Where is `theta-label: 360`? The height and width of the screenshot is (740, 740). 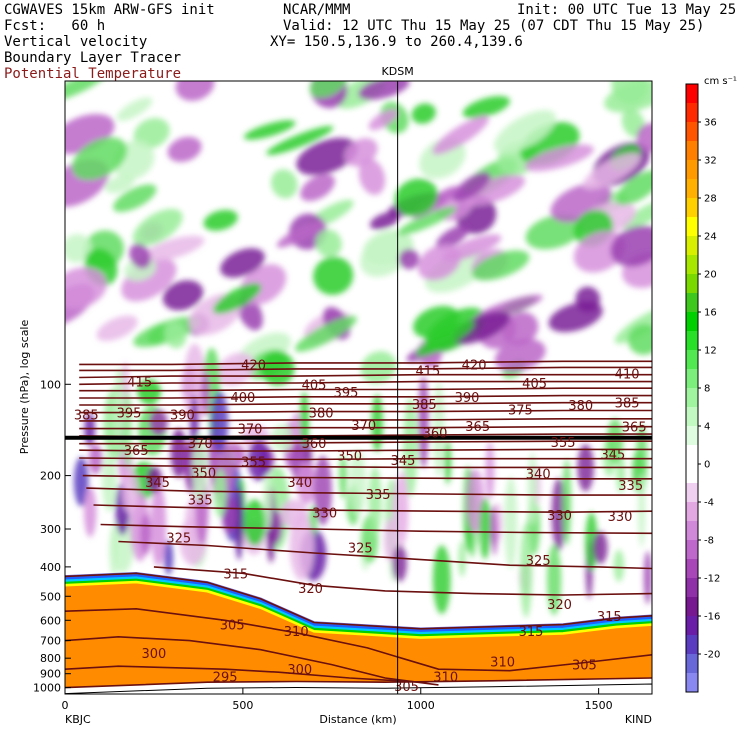
theta-label: 360 is located at coordinates (314, 444).